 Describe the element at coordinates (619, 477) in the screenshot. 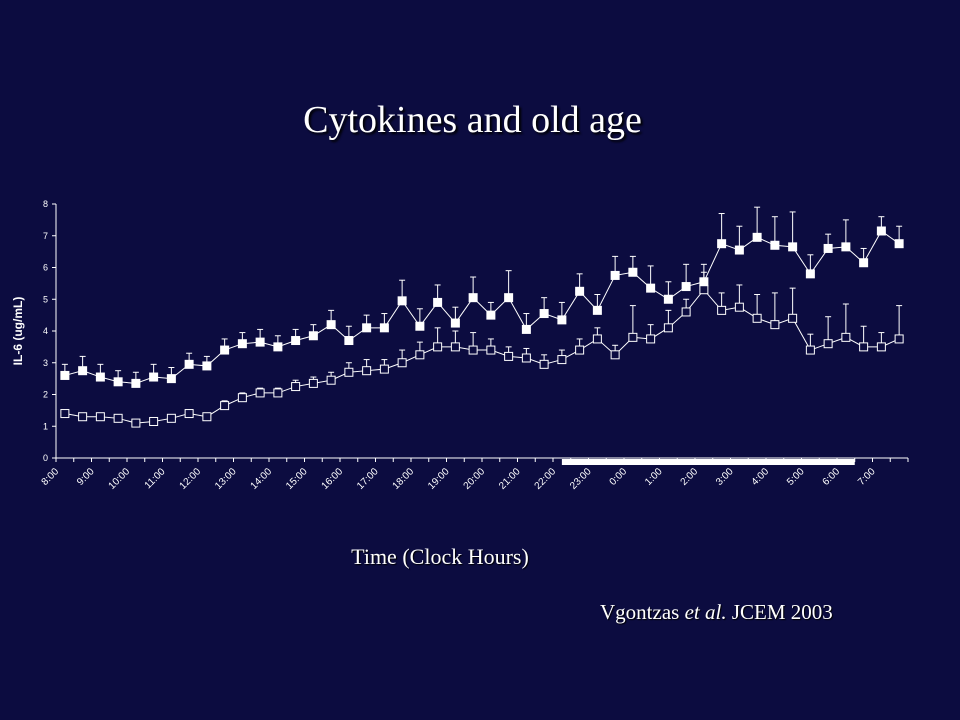

I see `x-tick-label: 0:00` at that location.